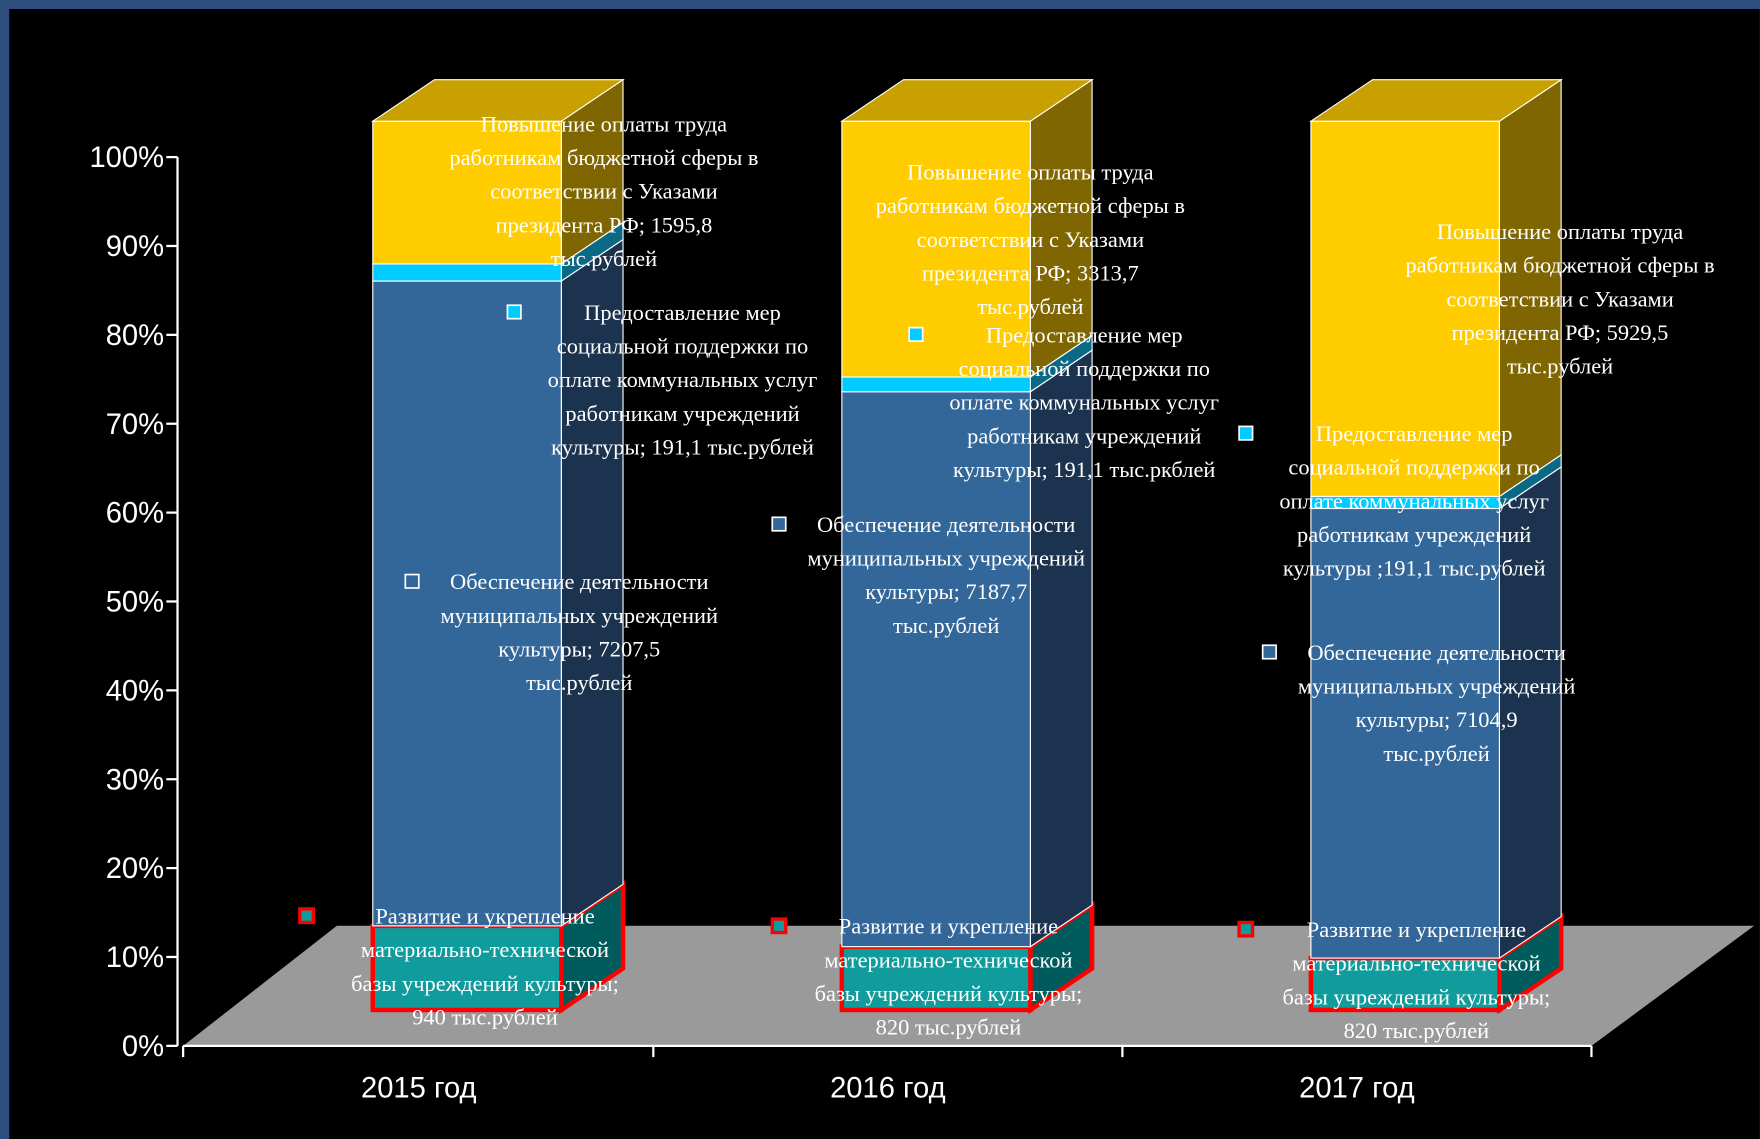 The image size is (1760, 1139). Describe the element at coordinates (135, 691) in the screenshot. I see `y-tick-label: 40%` at that location.